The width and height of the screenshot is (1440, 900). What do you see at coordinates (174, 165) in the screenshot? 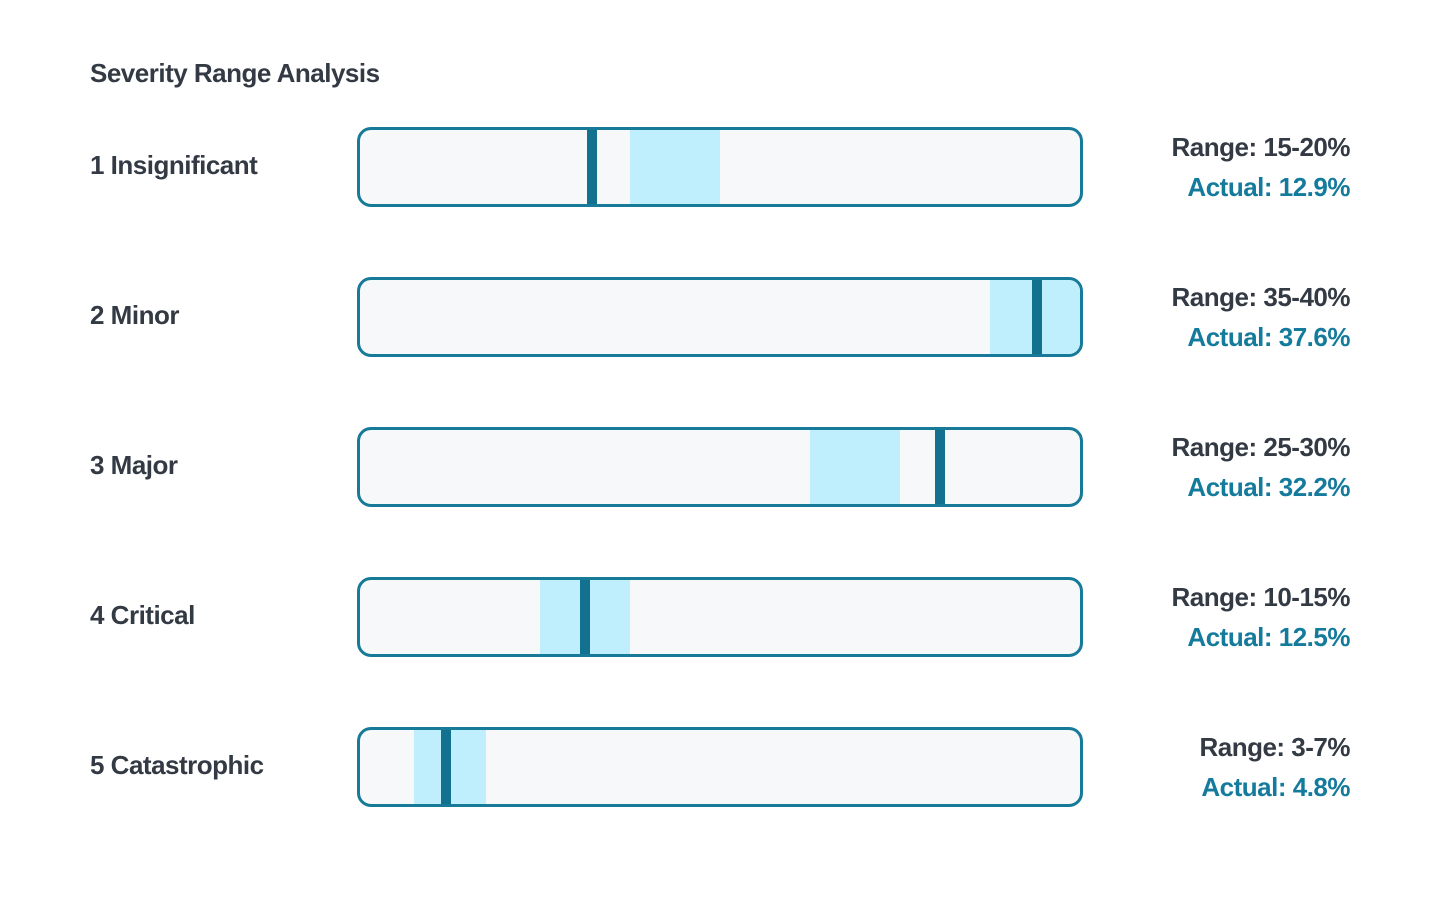
I see `severity-label: 1 Insignificant` at bounding box center [174, 165].